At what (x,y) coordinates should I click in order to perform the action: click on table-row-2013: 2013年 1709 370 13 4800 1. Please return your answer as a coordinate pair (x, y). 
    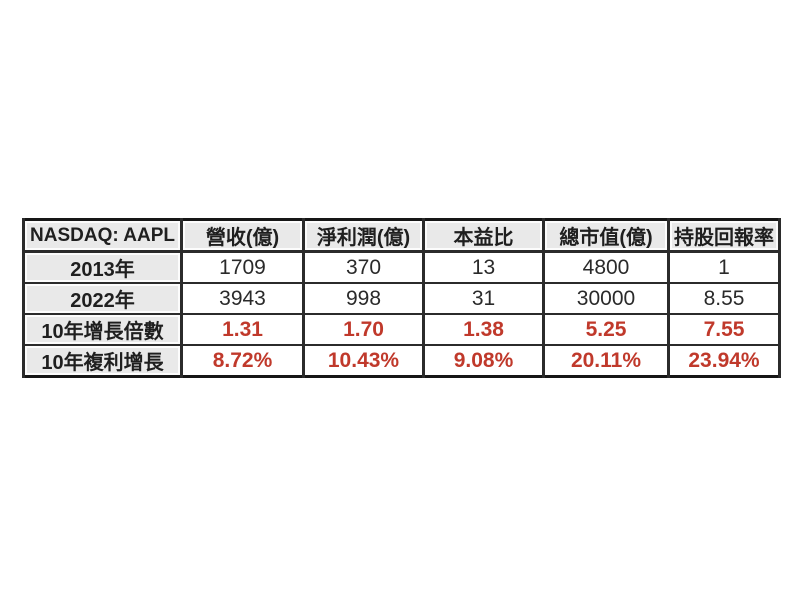
    Looking at the image, I should click on (401, 267).